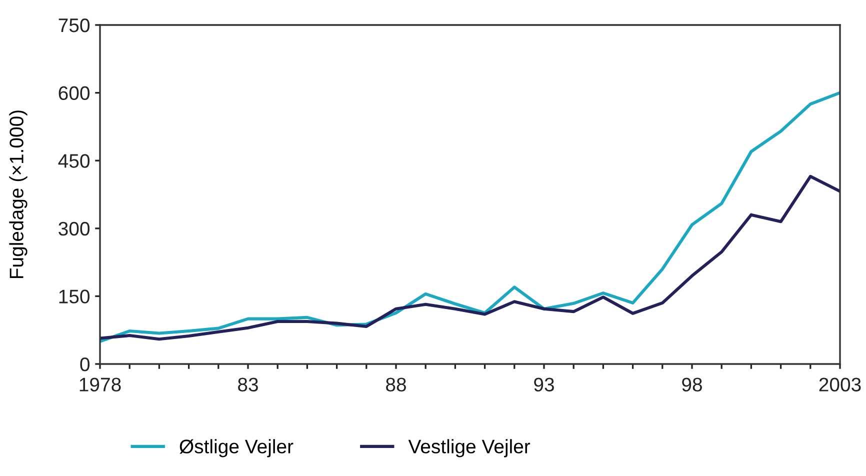  What do you see at coordinates (74, 93) in the screenshot?
I see `y-tick-label: 600` at bounding box center [74, 93].